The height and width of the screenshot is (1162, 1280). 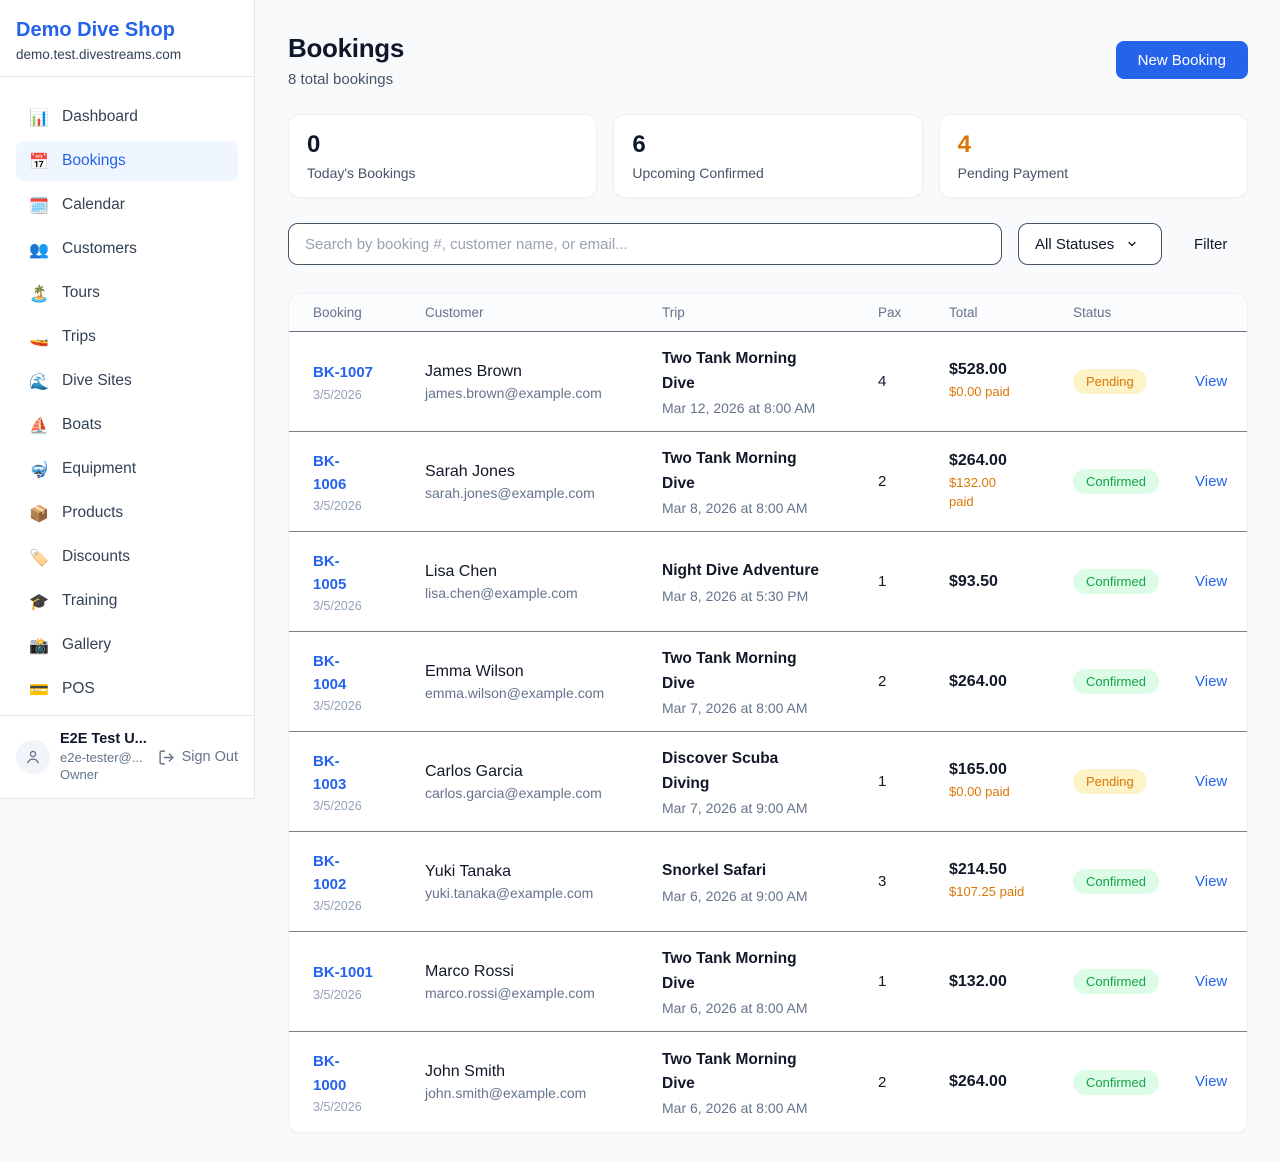 What do you see at coordinates (127, 205) in the screenshot?
I see `sidebar-item-calendar: 🗓️ Calendar` at bounding box center [127, 205].